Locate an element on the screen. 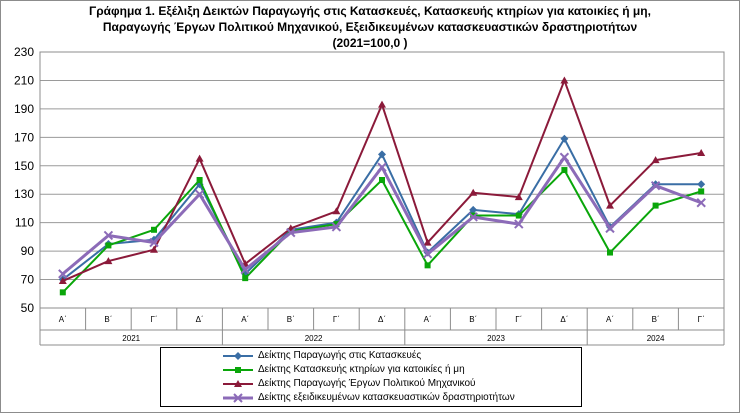  x-tick-label-9: Β΄ is located at coordinates (473, 319).